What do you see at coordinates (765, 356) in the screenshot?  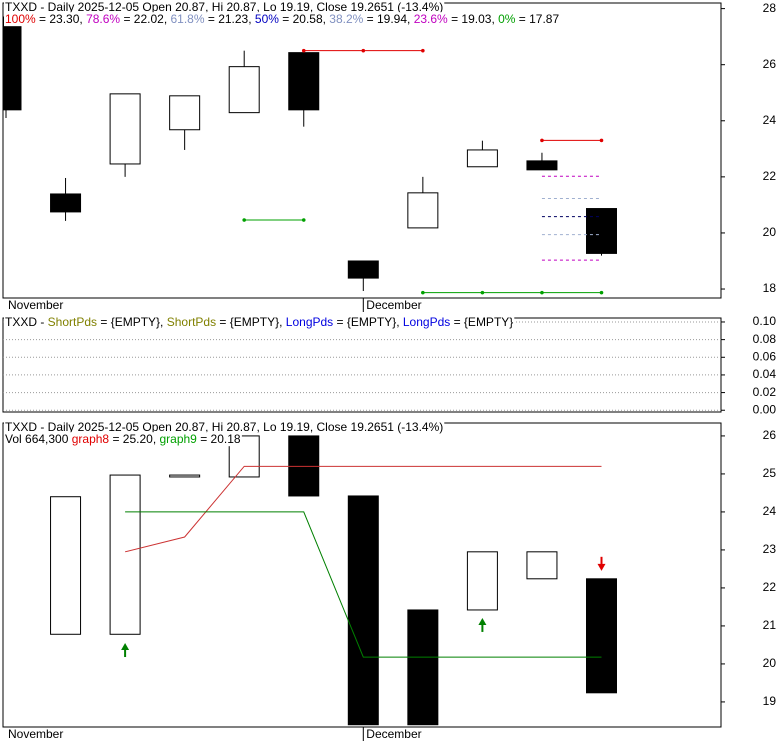 I see `y-tick-label: 0.06` at bounding box center [765, 356].